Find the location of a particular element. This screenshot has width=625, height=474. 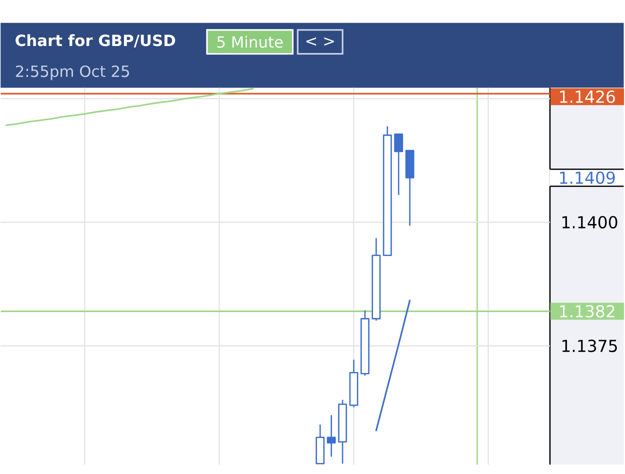

ref-line-label: 1.1426 is located at coordinates (587, 97).